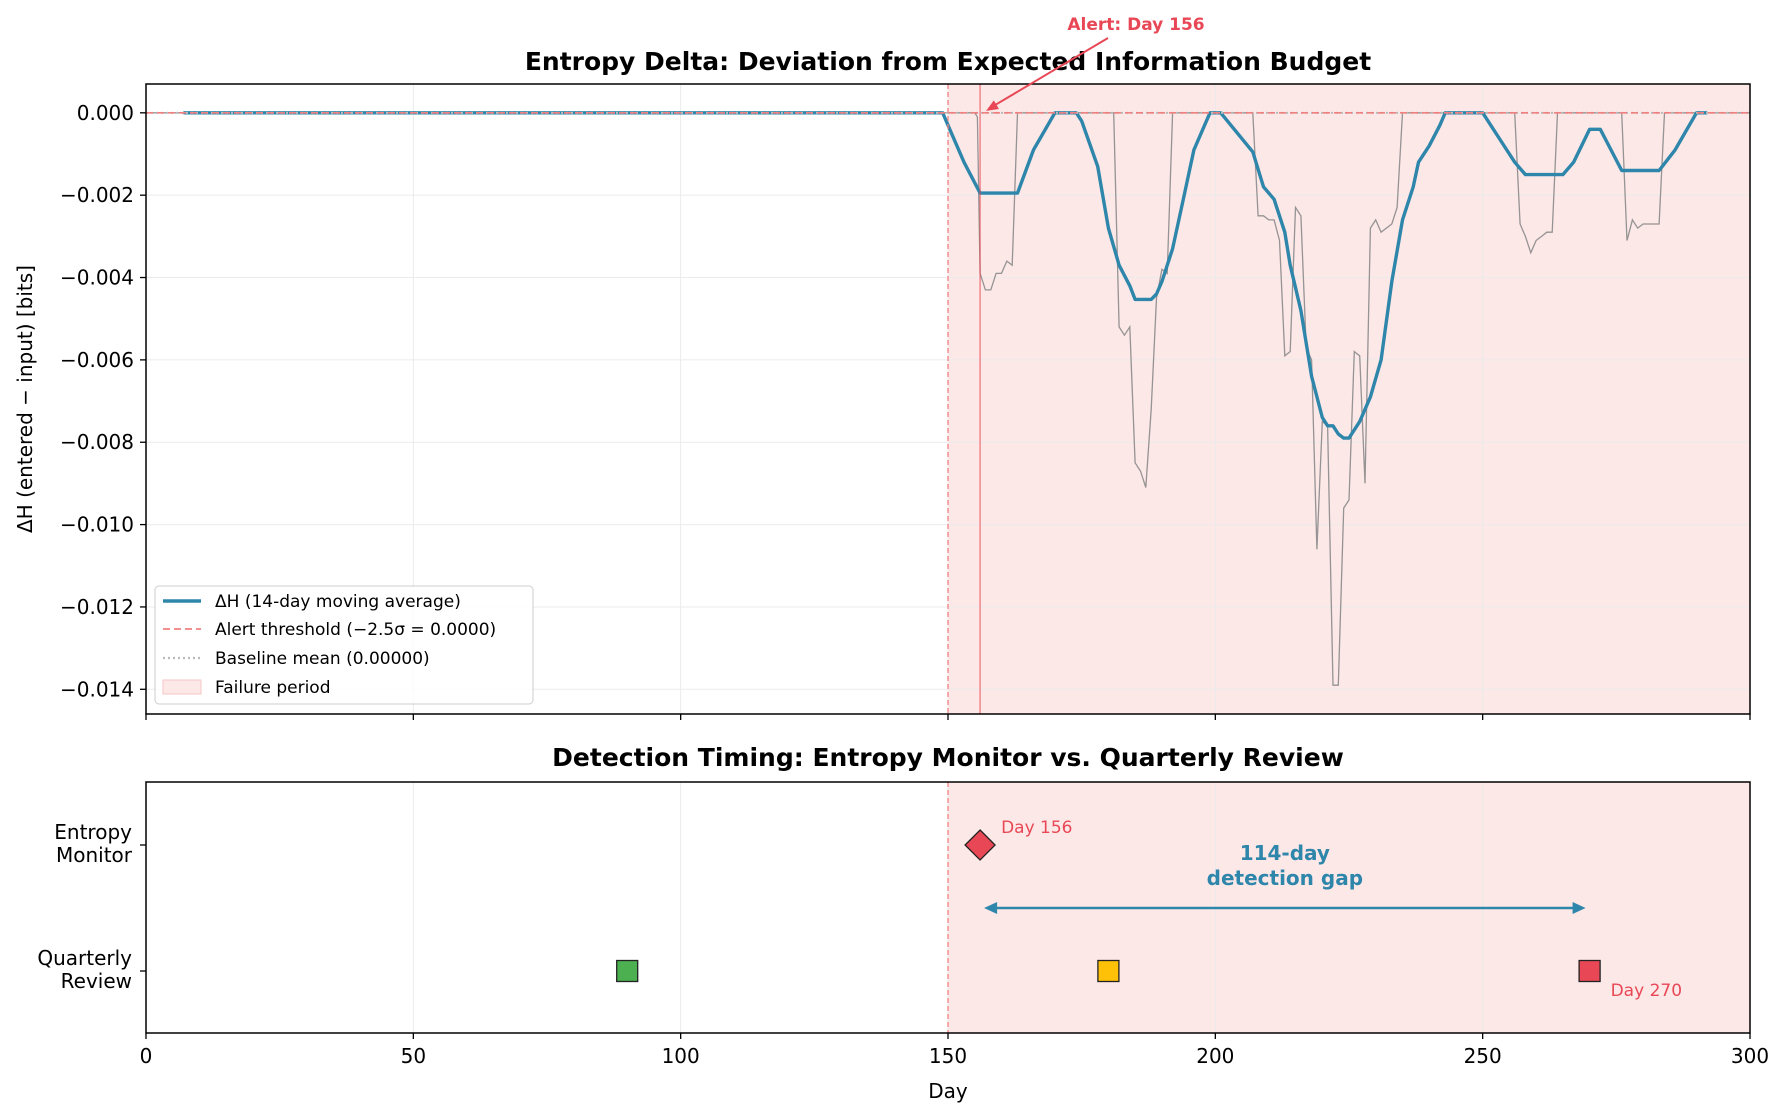  What do you see at coordinates (413, 1056) in the screenshot?
I see `x-tick-label: 50` at bounding box center [413, 1056].